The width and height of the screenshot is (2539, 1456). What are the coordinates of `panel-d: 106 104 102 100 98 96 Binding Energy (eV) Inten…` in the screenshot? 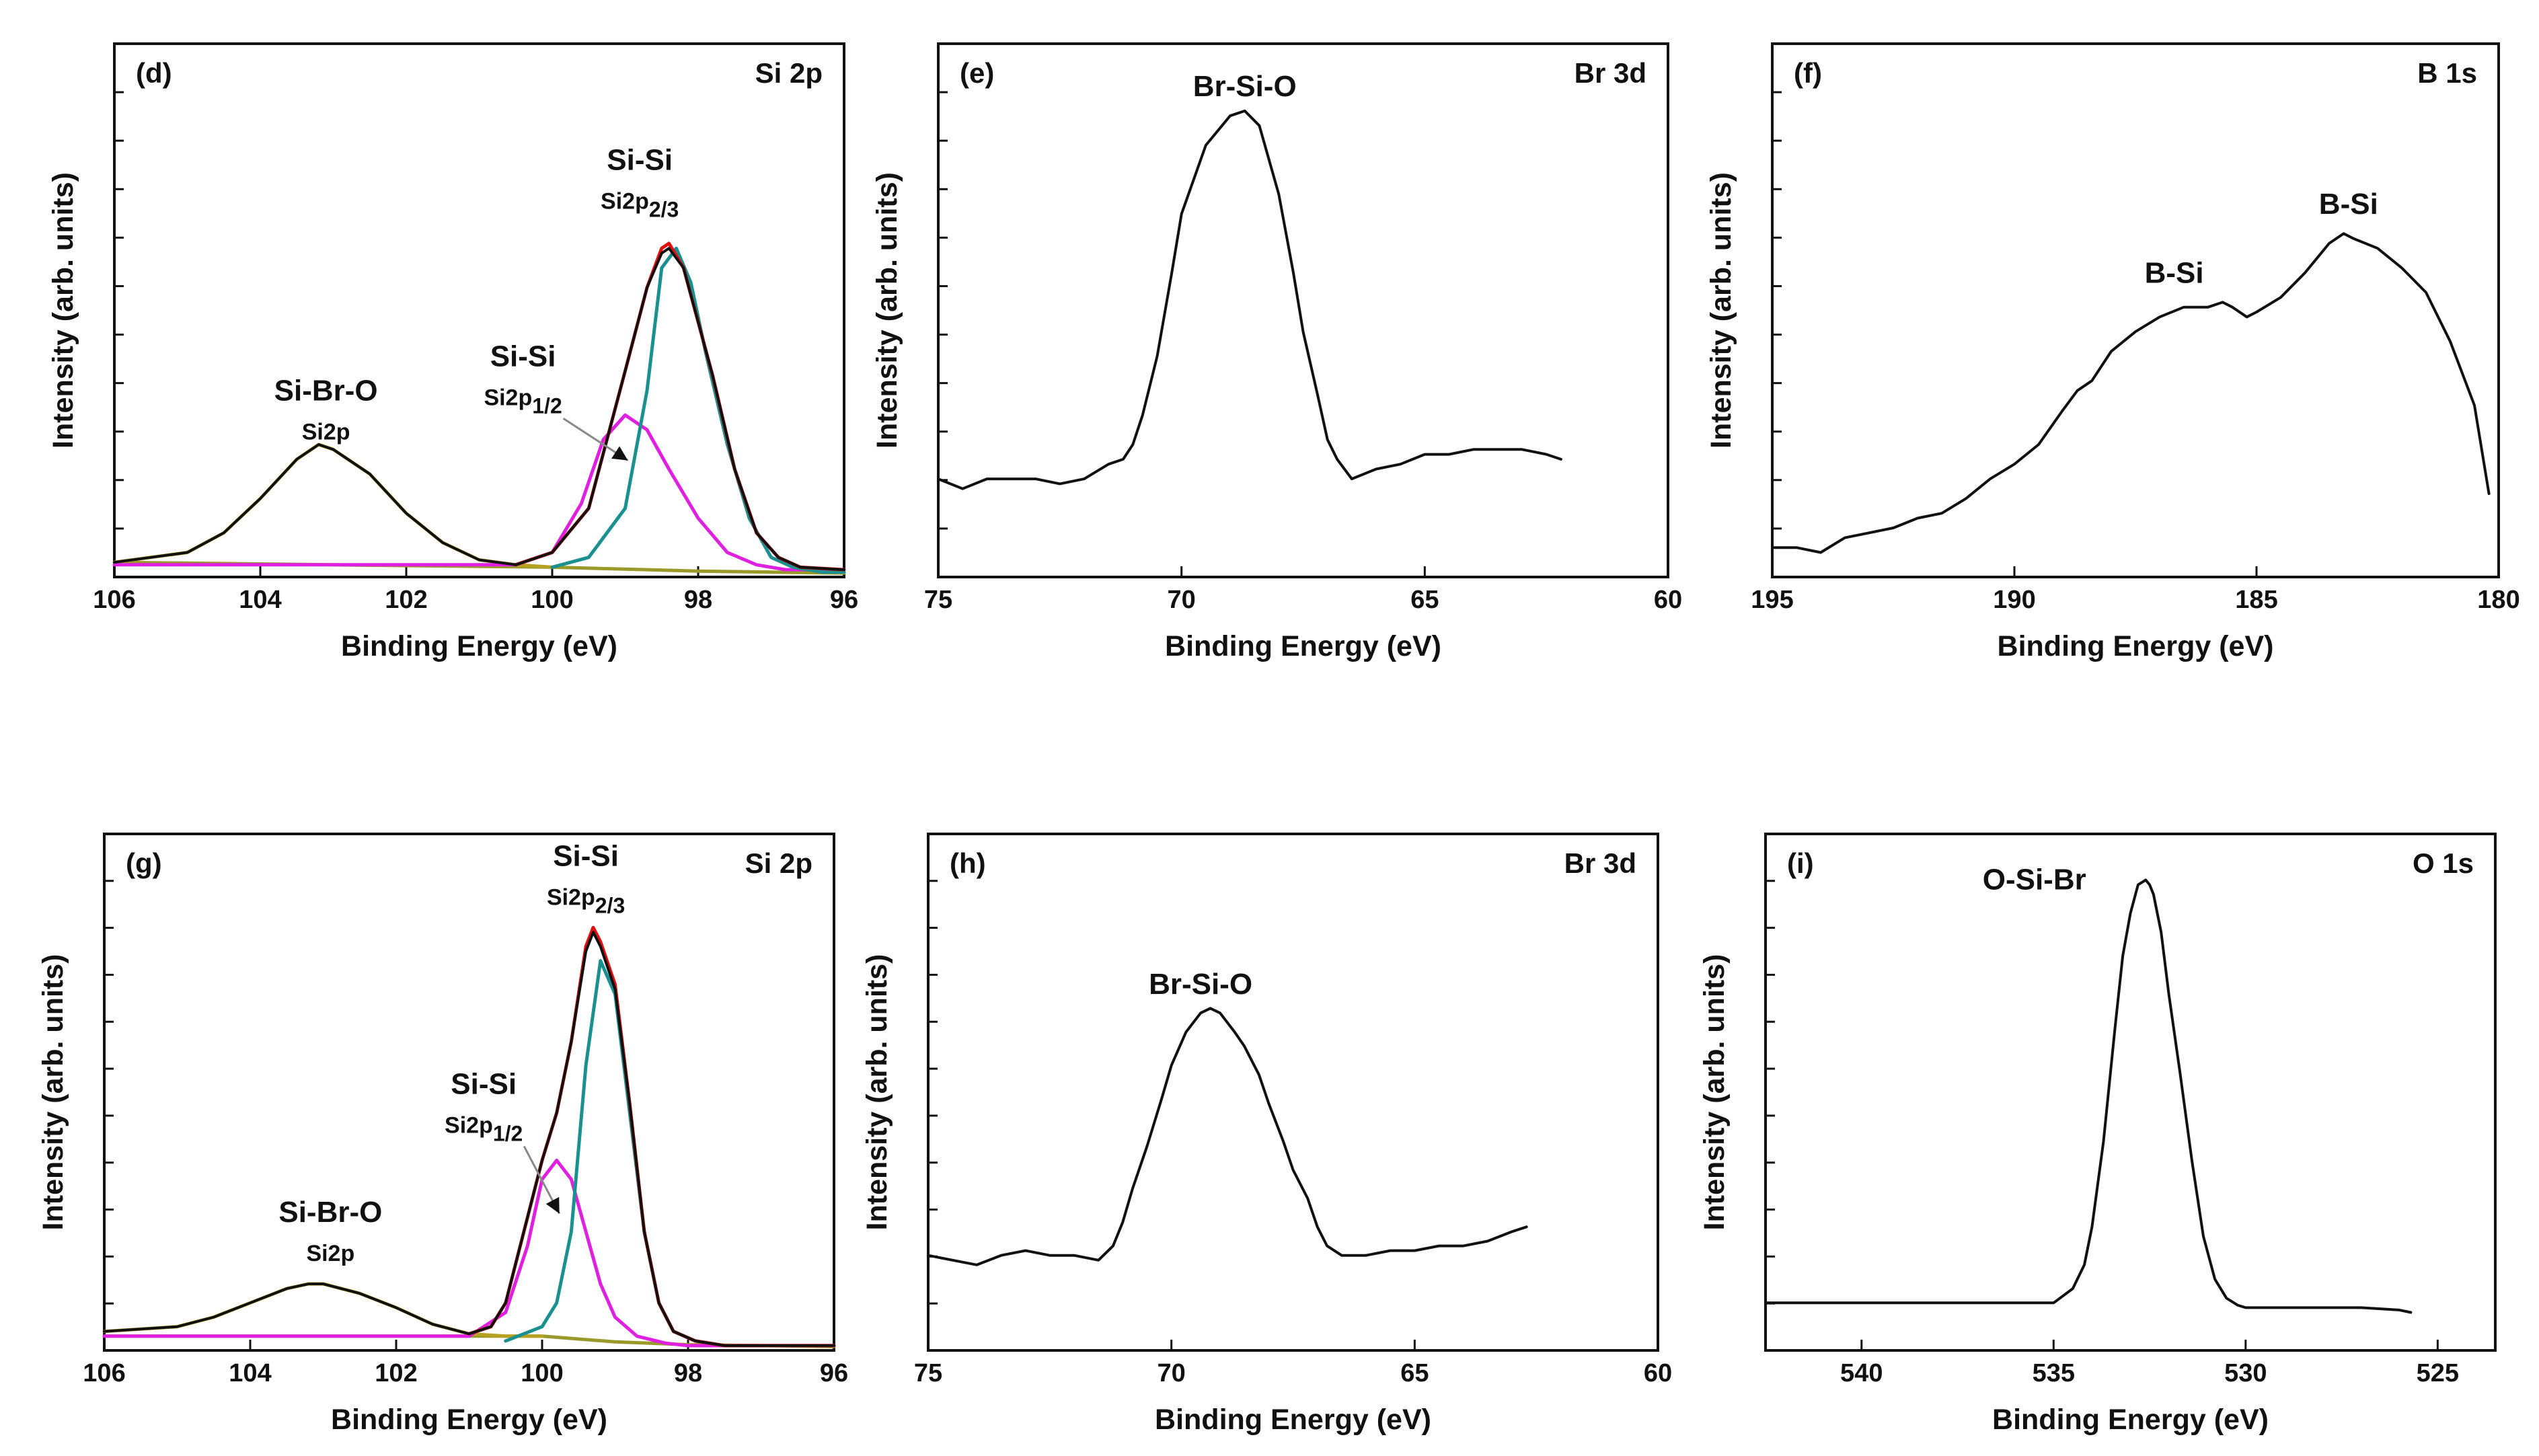 It's located at (452, 352).